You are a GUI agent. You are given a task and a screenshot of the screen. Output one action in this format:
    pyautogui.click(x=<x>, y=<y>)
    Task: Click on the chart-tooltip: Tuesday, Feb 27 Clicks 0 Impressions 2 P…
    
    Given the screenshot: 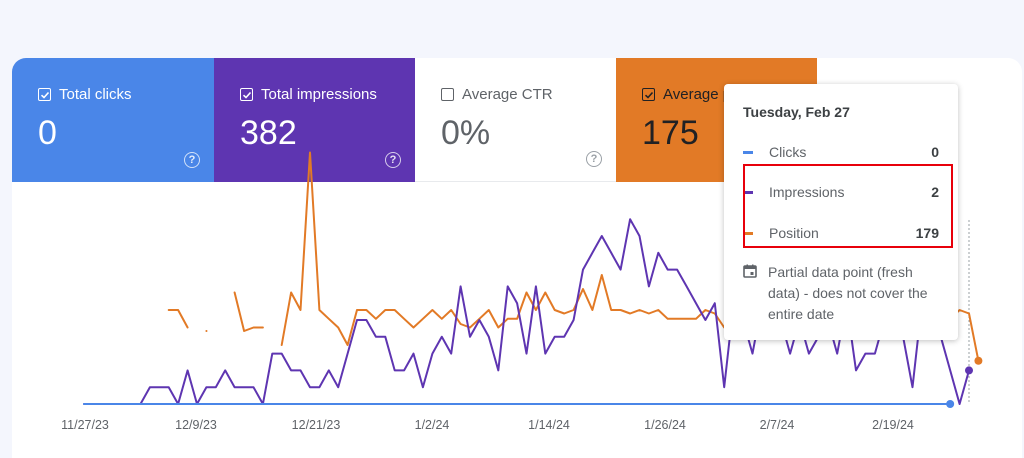 What is the action you would take?
    pyautogui.click(x=841, y=212)
    